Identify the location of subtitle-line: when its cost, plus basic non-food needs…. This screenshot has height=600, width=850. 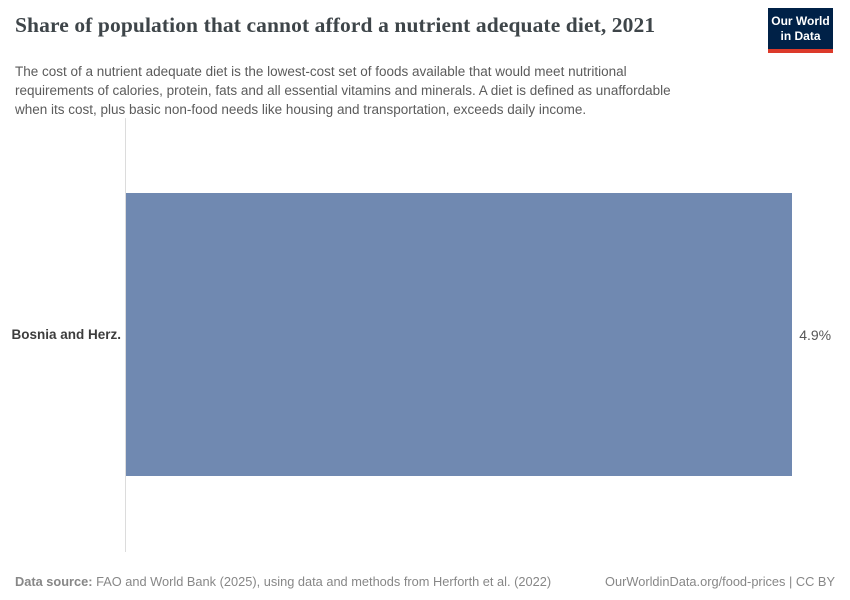
(301, 109).